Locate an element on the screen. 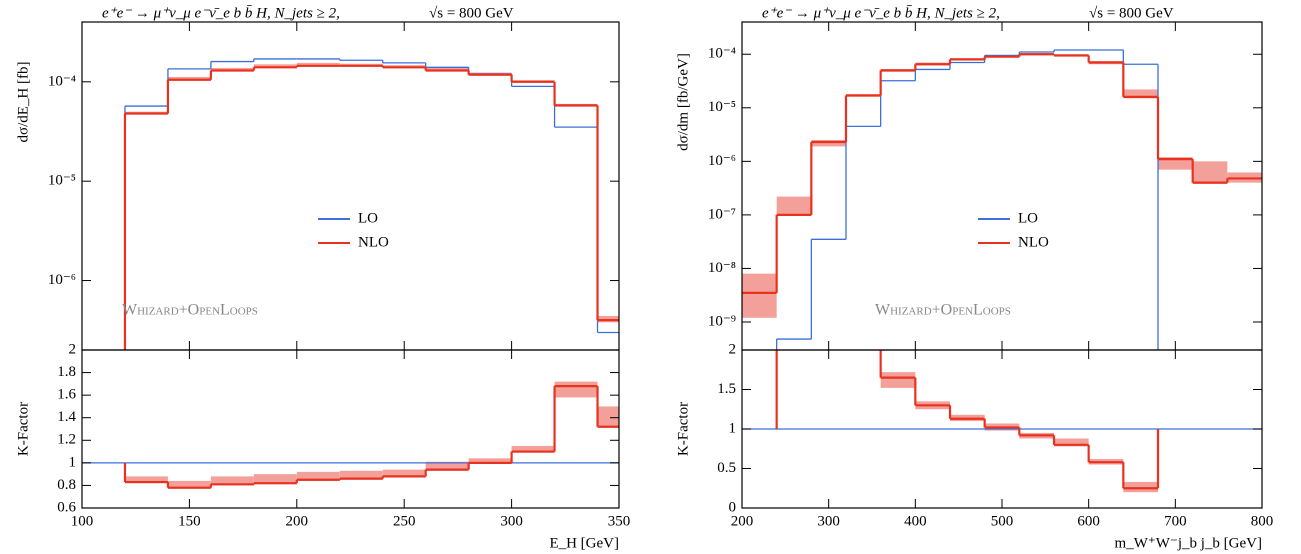 The image size is (1301, 554). x-tick-label: 250 is located at coordinates (404, 521).